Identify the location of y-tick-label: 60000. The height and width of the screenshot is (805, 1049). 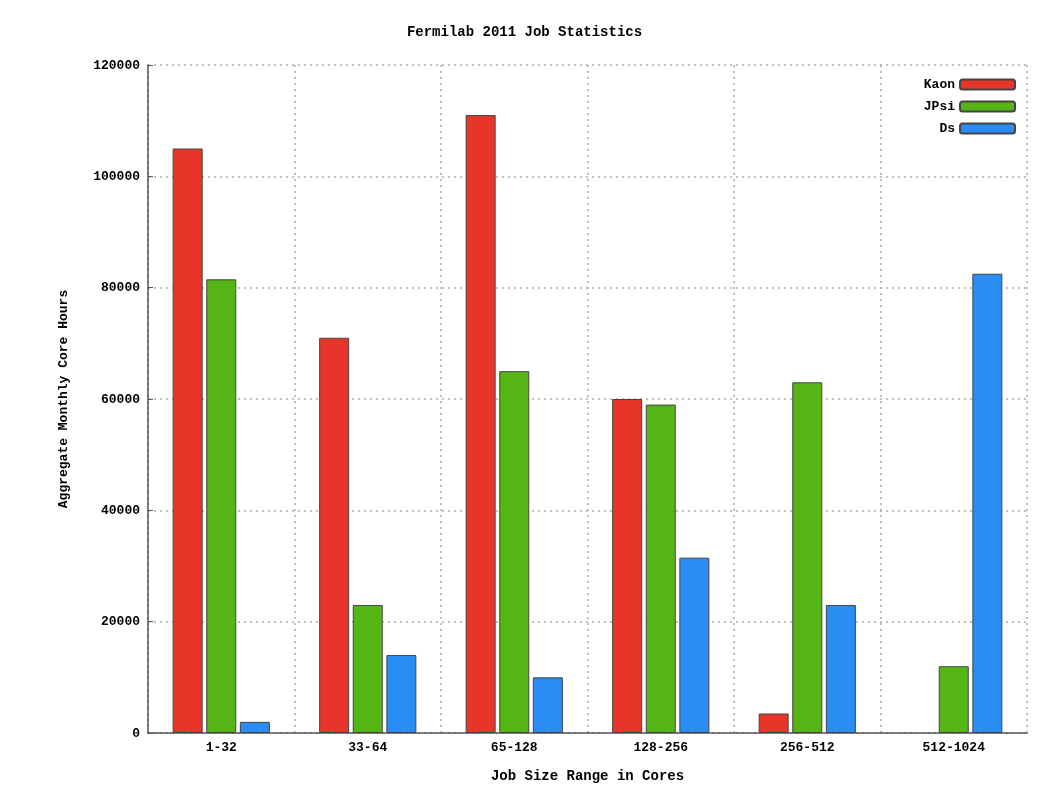
(120, 399).